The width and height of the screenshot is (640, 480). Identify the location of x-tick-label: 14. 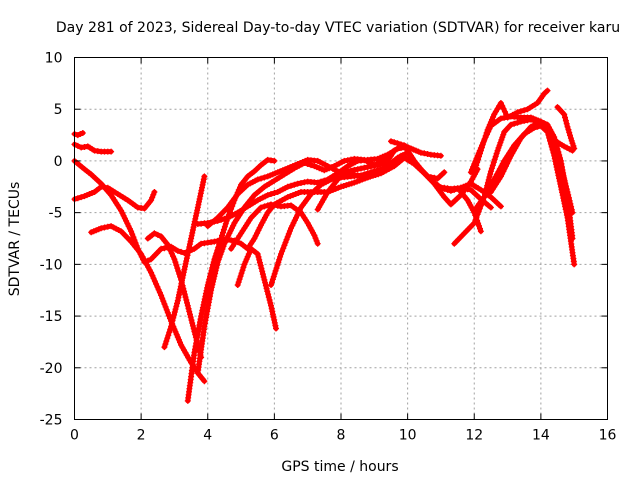
(541, 436).